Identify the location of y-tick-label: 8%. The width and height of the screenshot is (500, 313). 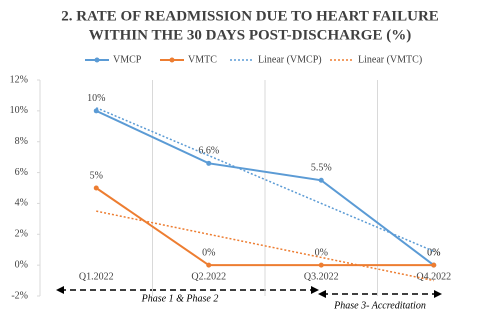
(21, 141).